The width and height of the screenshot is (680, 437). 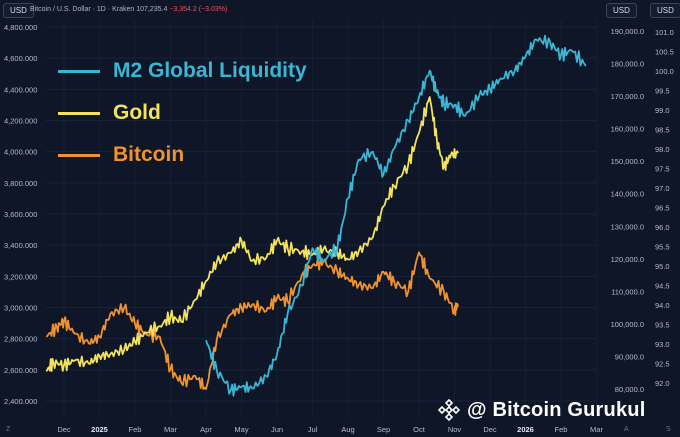 I want to click on left-axis-tick-label: 3,600.000, so click(x=20, y=214).